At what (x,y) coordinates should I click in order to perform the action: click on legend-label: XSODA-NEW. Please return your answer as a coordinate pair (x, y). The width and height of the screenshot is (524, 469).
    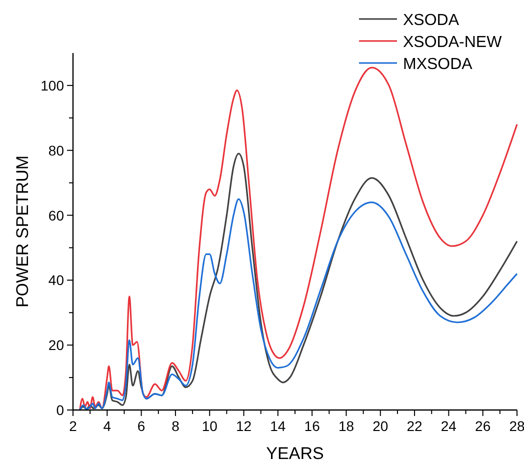
    Looking at the image, I should click on (453, 42).